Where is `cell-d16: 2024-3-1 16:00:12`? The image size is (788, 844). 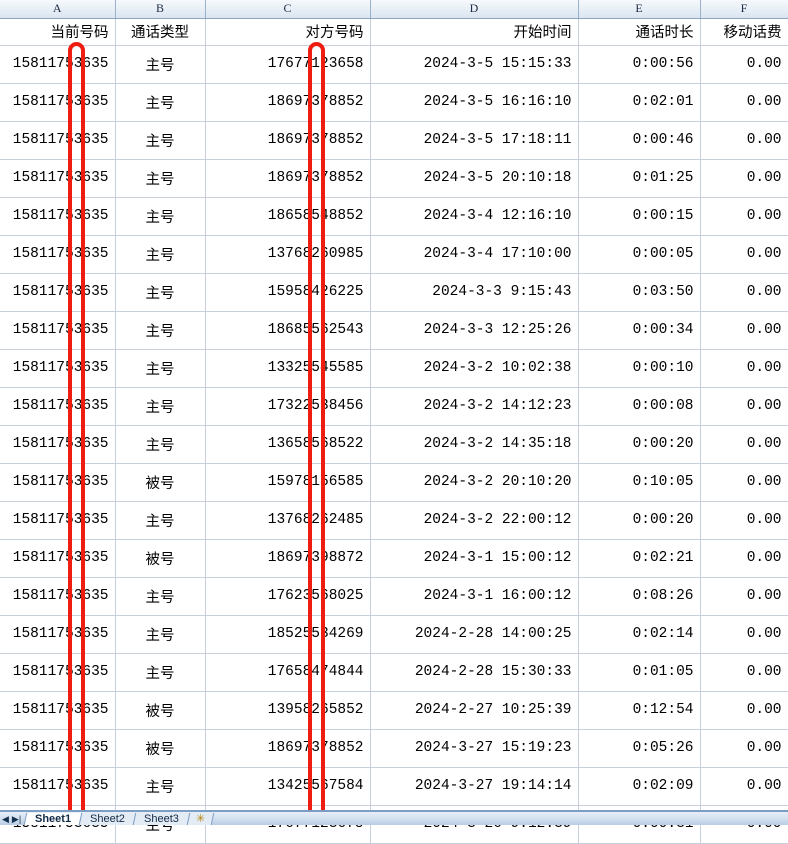 cell-d16: 2024-3-1 16:00:12 is located at coordinates (474, 596).